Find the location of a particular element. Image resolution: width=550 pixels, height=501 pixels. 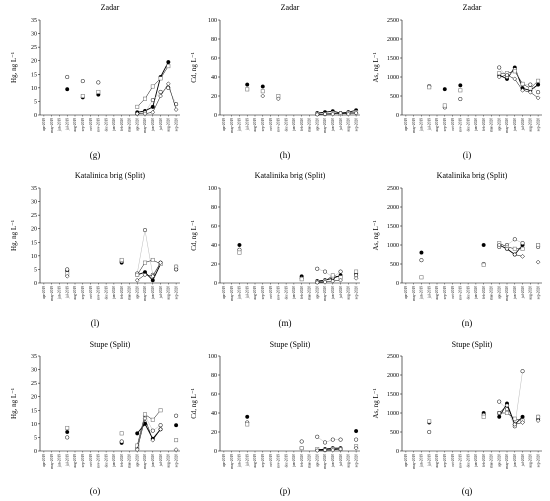

series-open-circle is located at coordinates (480, 252).